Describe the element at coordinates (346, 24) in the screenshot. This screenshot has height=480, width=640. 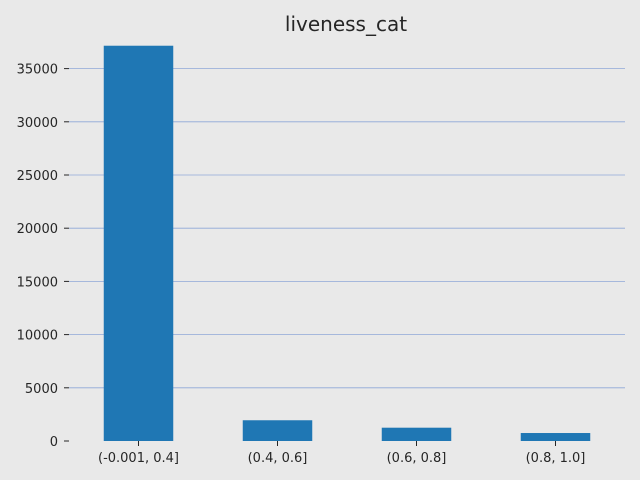
I see `chart-title: liveness_cat` at that location.